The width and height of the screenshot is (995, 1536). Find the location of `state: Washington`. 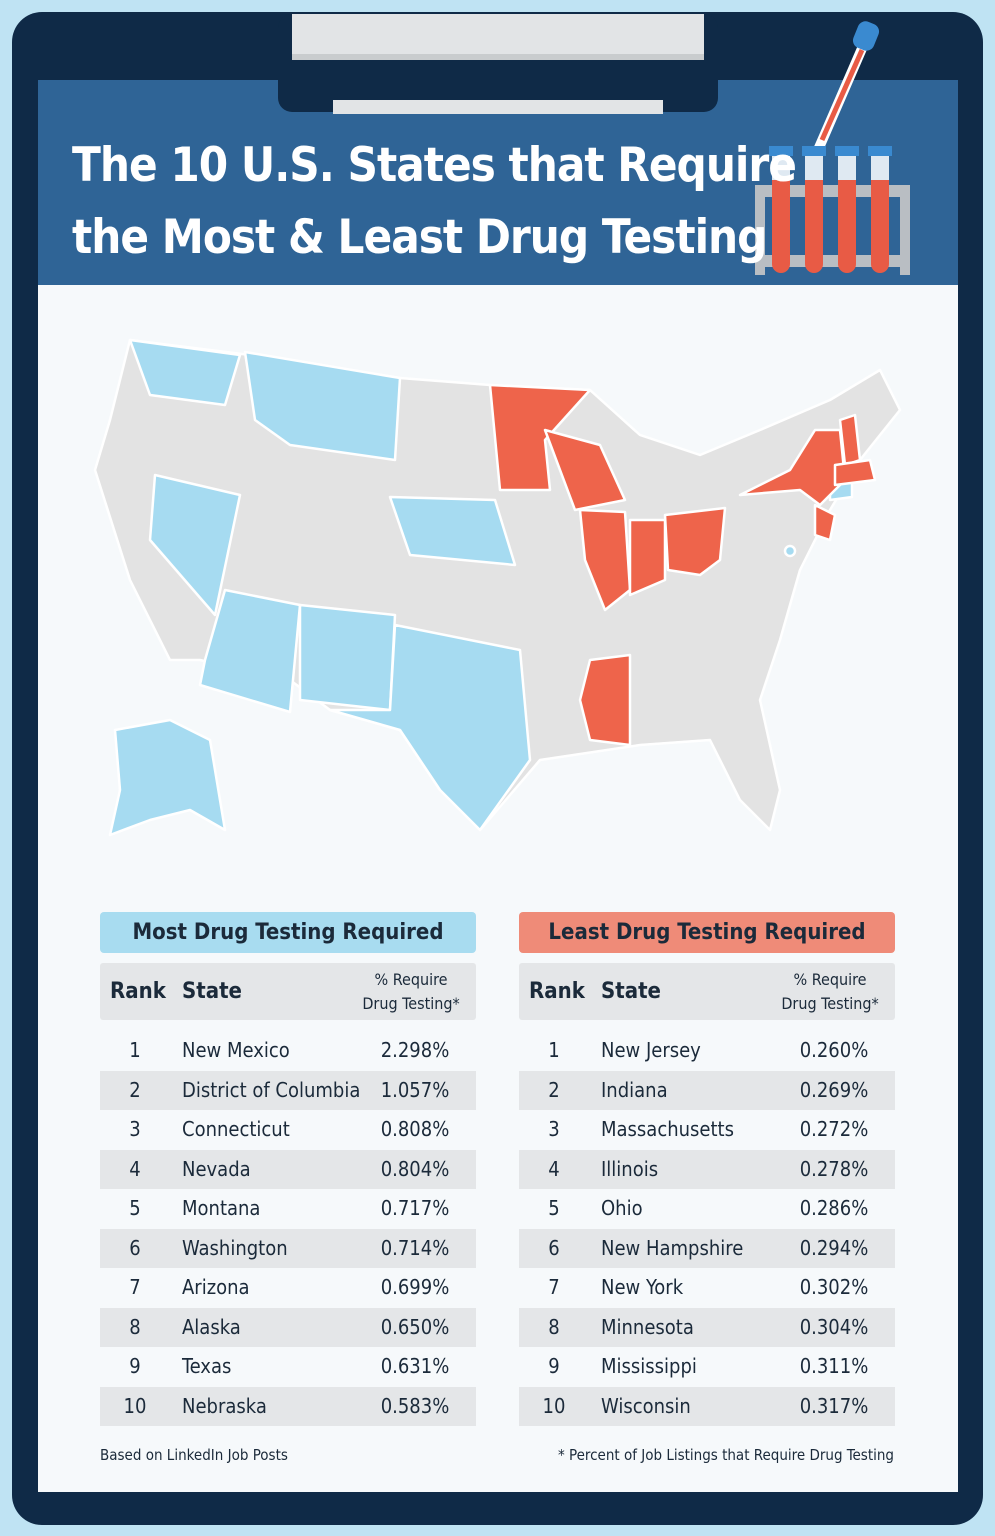

state: Washington is located at coordinates (235, 1247).